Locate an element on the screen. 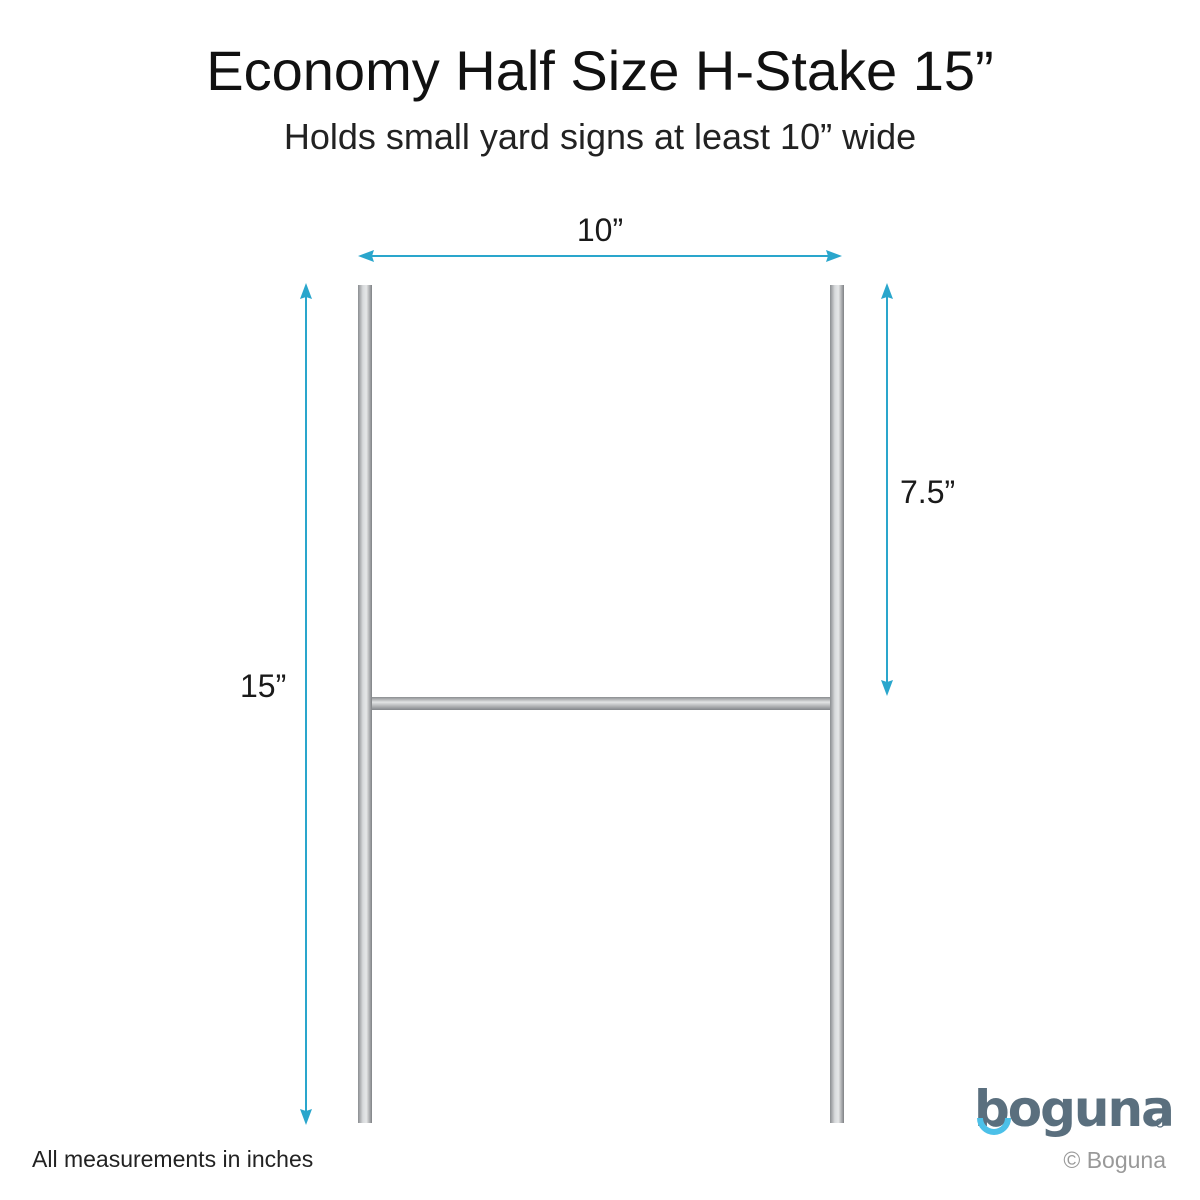  right-stake-leg is located at coordinates (837, 704).